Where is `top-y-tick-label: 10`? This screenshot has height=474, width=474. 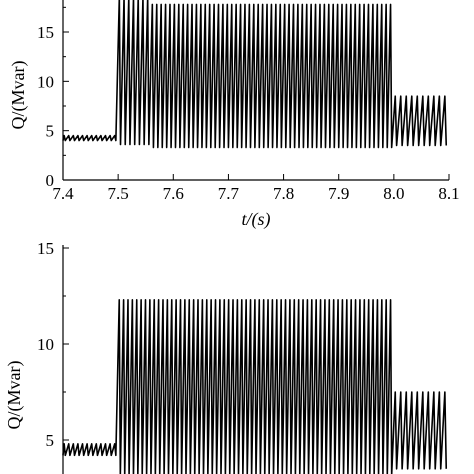
top-y-tick-label: 10 is located at coordinates (45, 81).